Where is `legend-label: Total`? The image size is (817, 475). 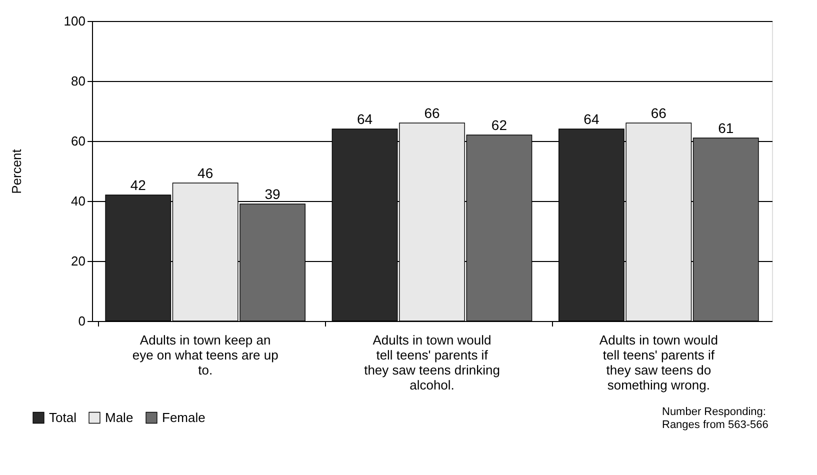 legend-label: Total is located at coordinates (63, 417).